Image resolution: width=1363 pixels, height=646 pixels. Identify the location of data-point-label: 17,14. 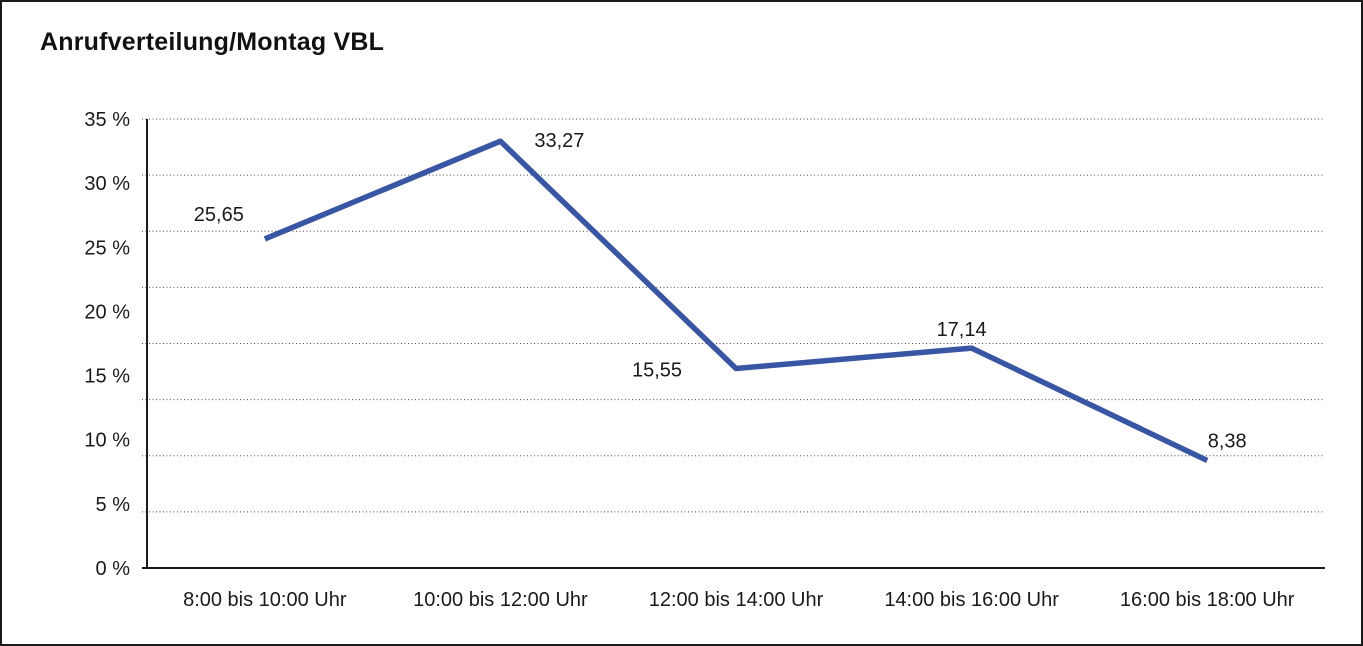
(962, 330).